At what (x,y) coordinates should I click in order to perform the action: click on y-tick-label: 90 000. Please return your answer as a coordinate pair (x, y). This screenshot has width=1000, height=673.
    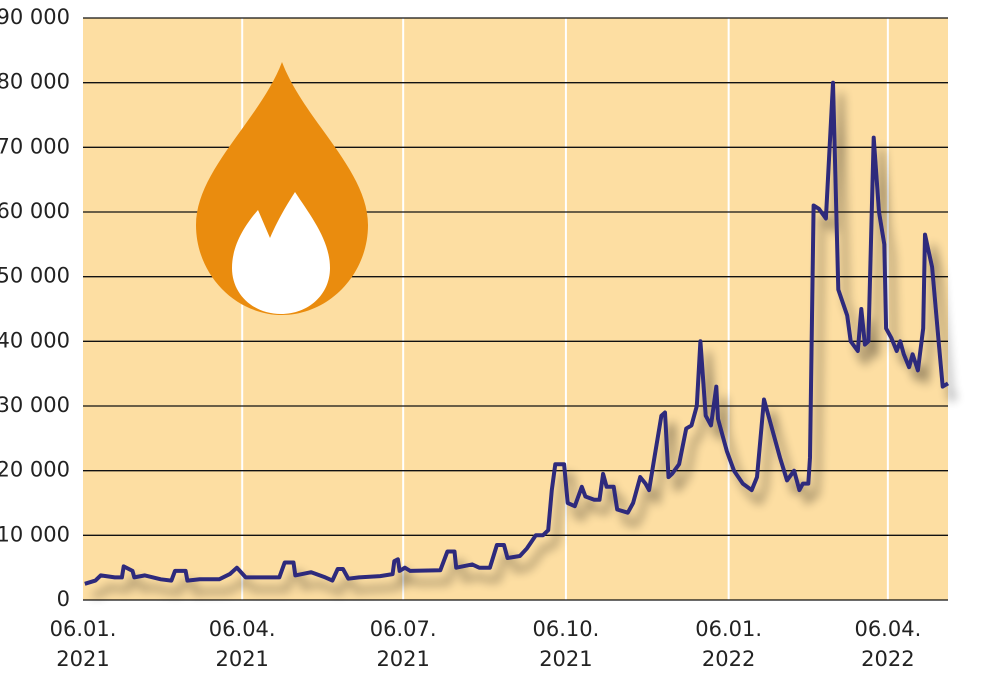
    Looking at the image, I should click on (35, 17).